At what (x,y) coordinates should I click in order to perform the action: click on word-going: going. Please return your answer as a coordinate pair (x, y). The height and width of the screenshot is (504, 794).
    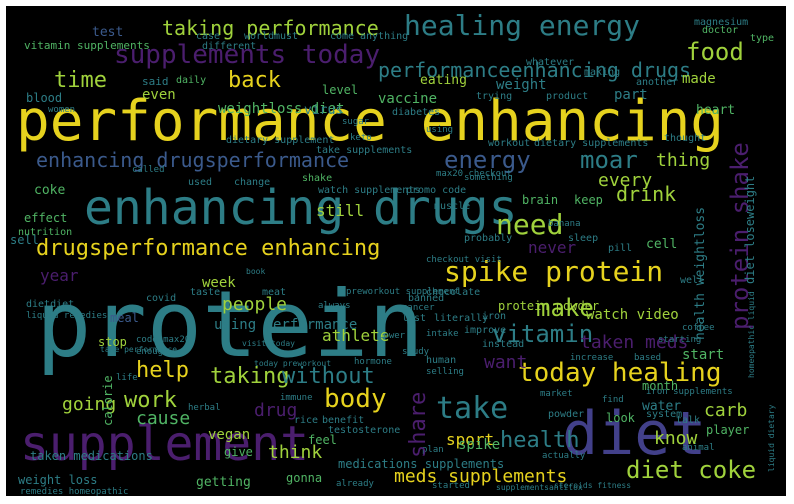
    Looking at the image, I should click on (89, 404).